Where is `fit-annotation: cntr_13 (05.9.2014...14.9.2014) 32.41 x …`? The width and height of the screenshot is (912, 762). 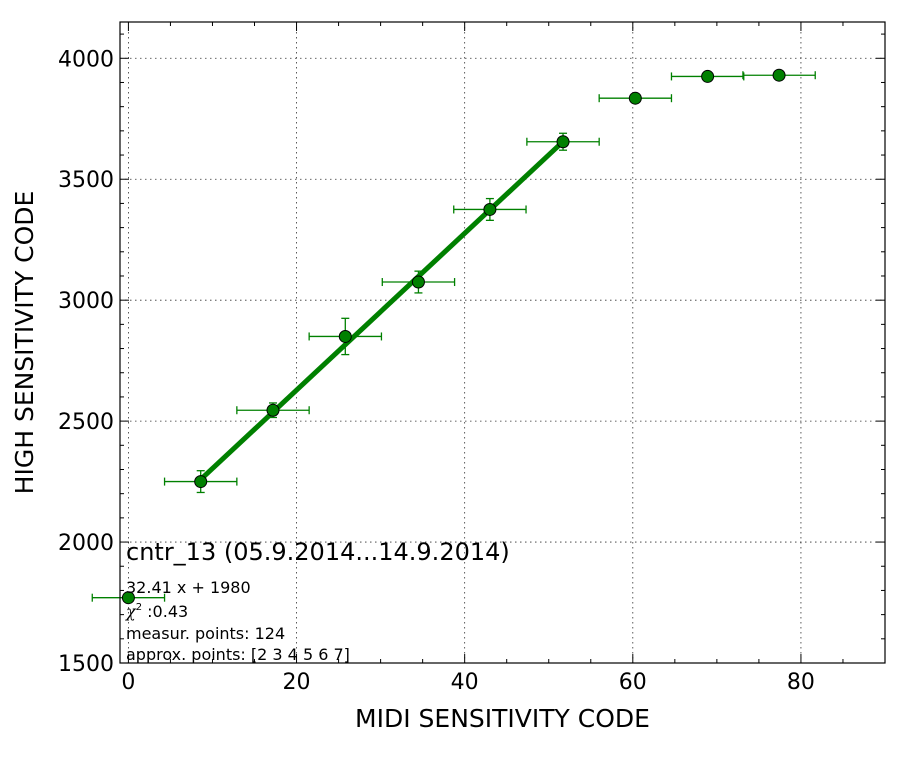
fit-annotation: cntr_13 (05.9.2014...14.9.2014) 32.41 x … is located at coordinates (317, 601).